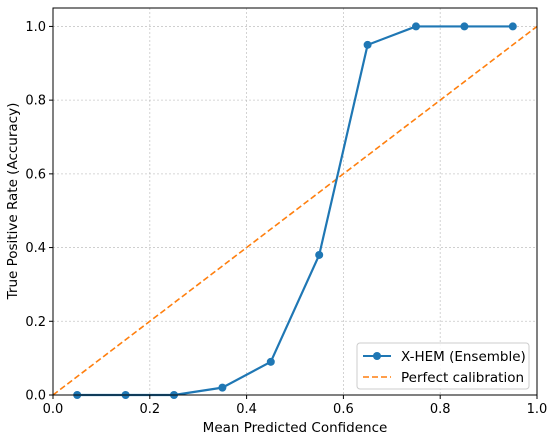 This screenshot has width=550, height=437. What do you see at coordinates (13, 202) in the screenshot?
I see `y-axis-label: True Positive Rate (Accuracy)` at bounding box center [13, 202].